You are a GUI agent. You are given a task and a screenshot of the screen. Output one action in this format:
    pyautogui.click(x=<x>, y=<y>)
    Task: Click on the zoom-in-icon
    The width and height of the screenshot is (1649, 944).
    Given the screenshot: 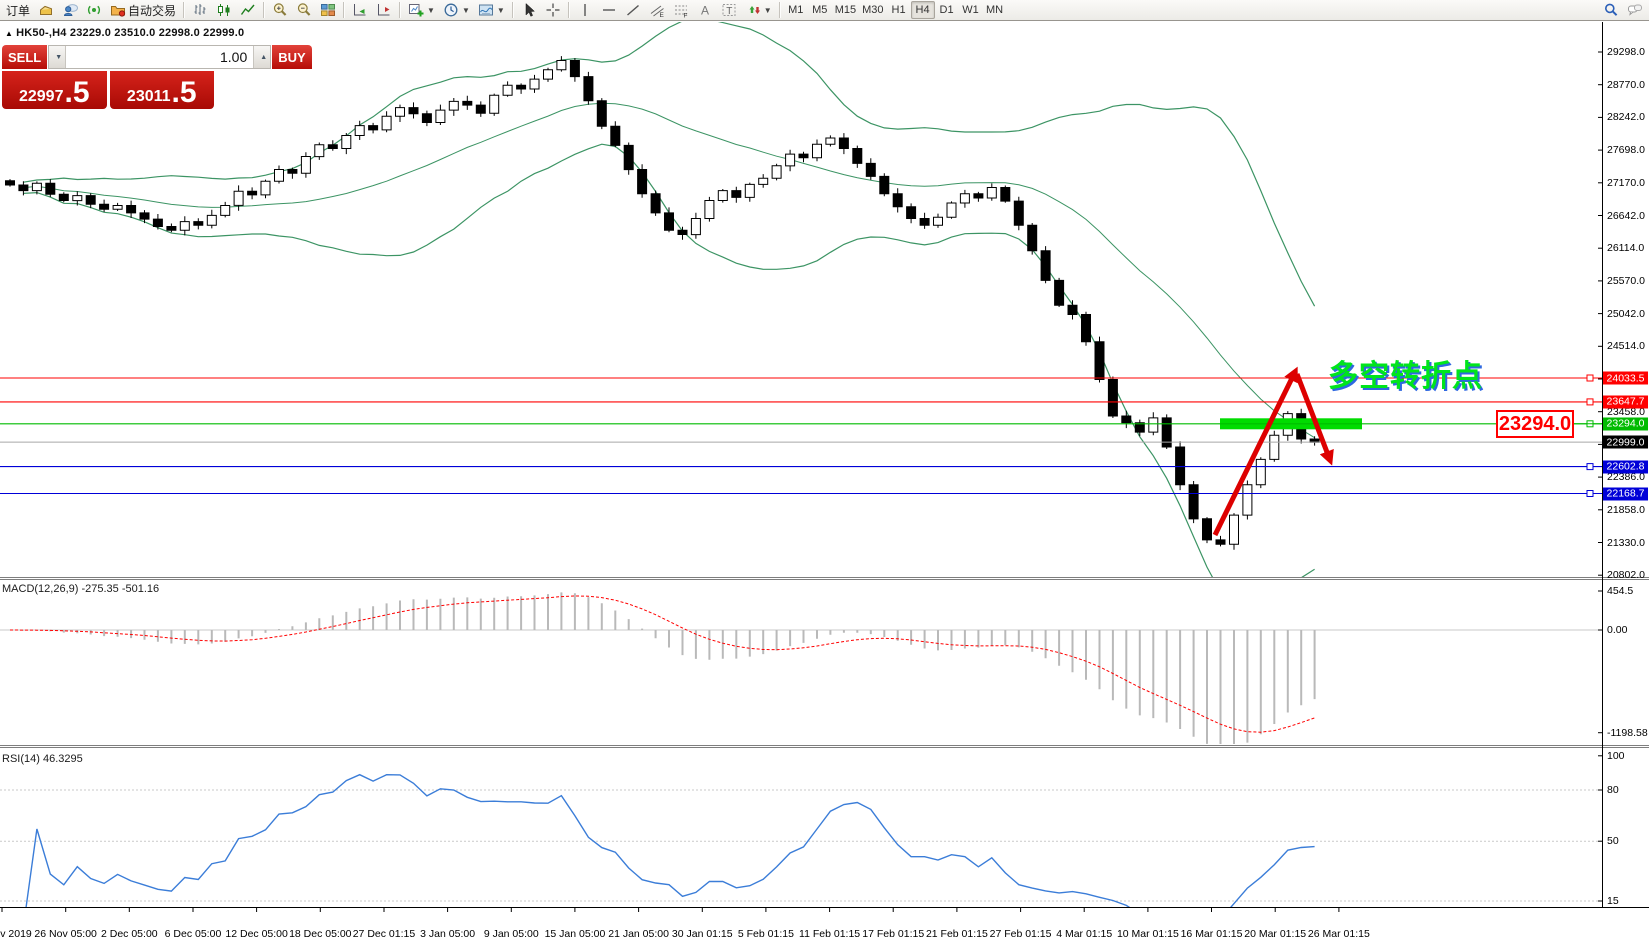 What is the action you would take?
    pyautogui.click(x=280, y=10)
    